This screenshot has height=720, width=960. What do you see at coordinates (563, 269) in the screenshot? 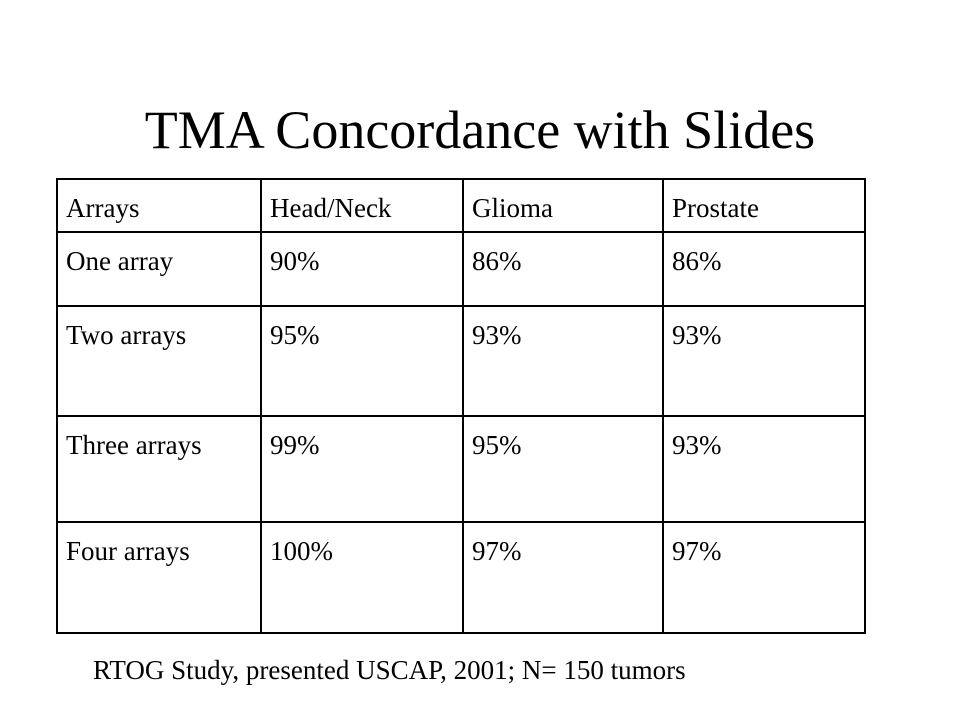
I see `glioma-cell: 86%` at bounding box center [563, 269].